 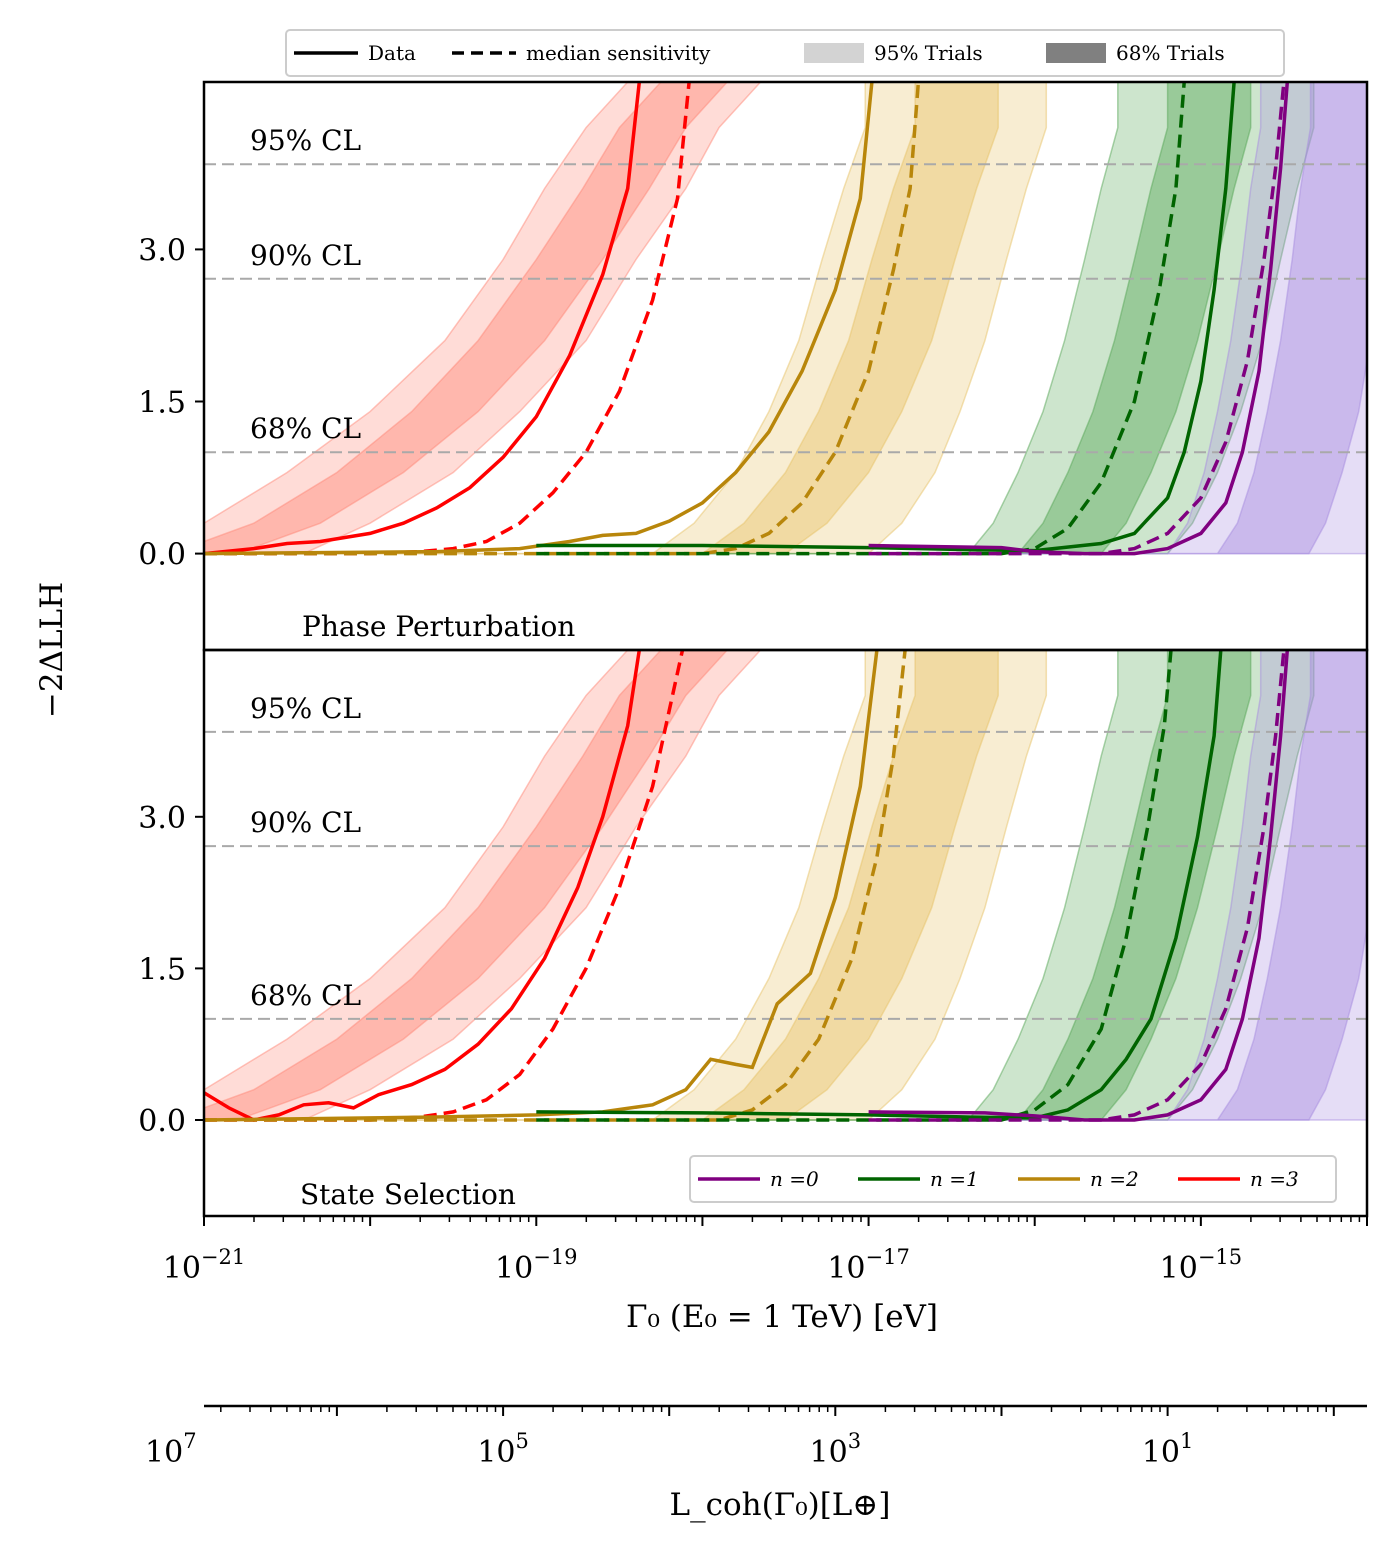 I want to click on panel-1-title: State Selection, so click(x=408, y=1194).